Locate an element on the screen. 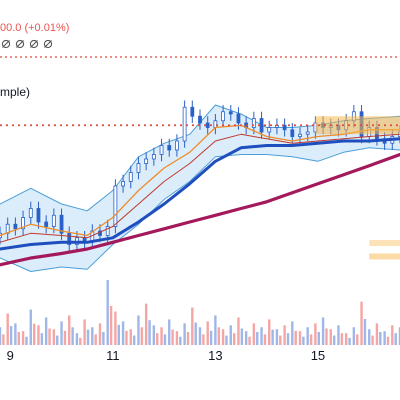  highlight-zone is located at coordinates (357, 125).